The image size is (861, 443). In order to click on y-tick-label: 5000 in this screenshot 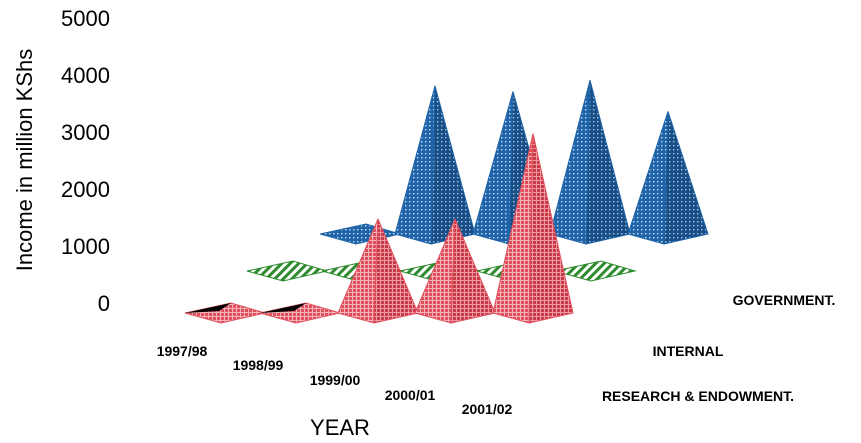, I will do `click(85, 18)`.